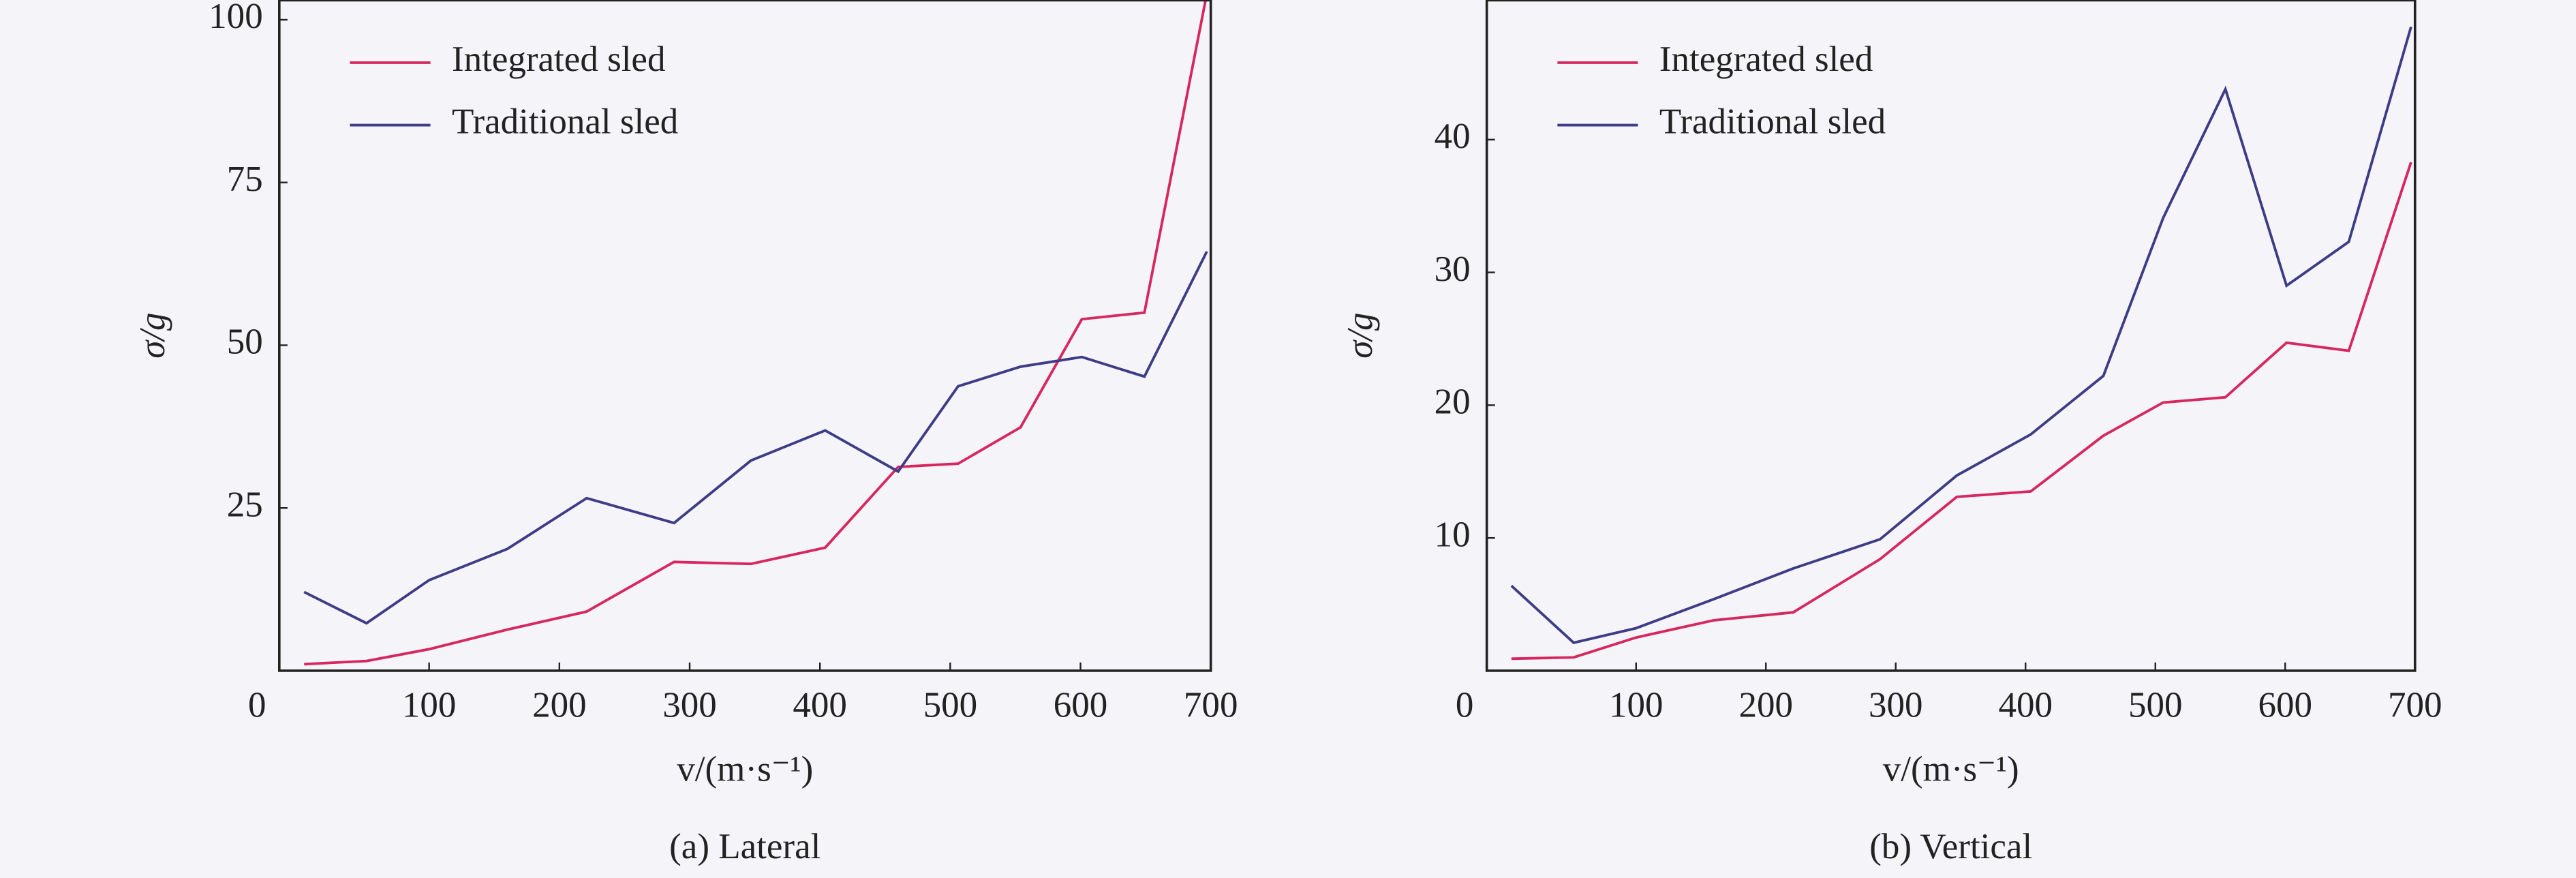 The width and height of the screenshot is (2576, 878). I want to click on y-tick-label: 100, so click(236, 18).